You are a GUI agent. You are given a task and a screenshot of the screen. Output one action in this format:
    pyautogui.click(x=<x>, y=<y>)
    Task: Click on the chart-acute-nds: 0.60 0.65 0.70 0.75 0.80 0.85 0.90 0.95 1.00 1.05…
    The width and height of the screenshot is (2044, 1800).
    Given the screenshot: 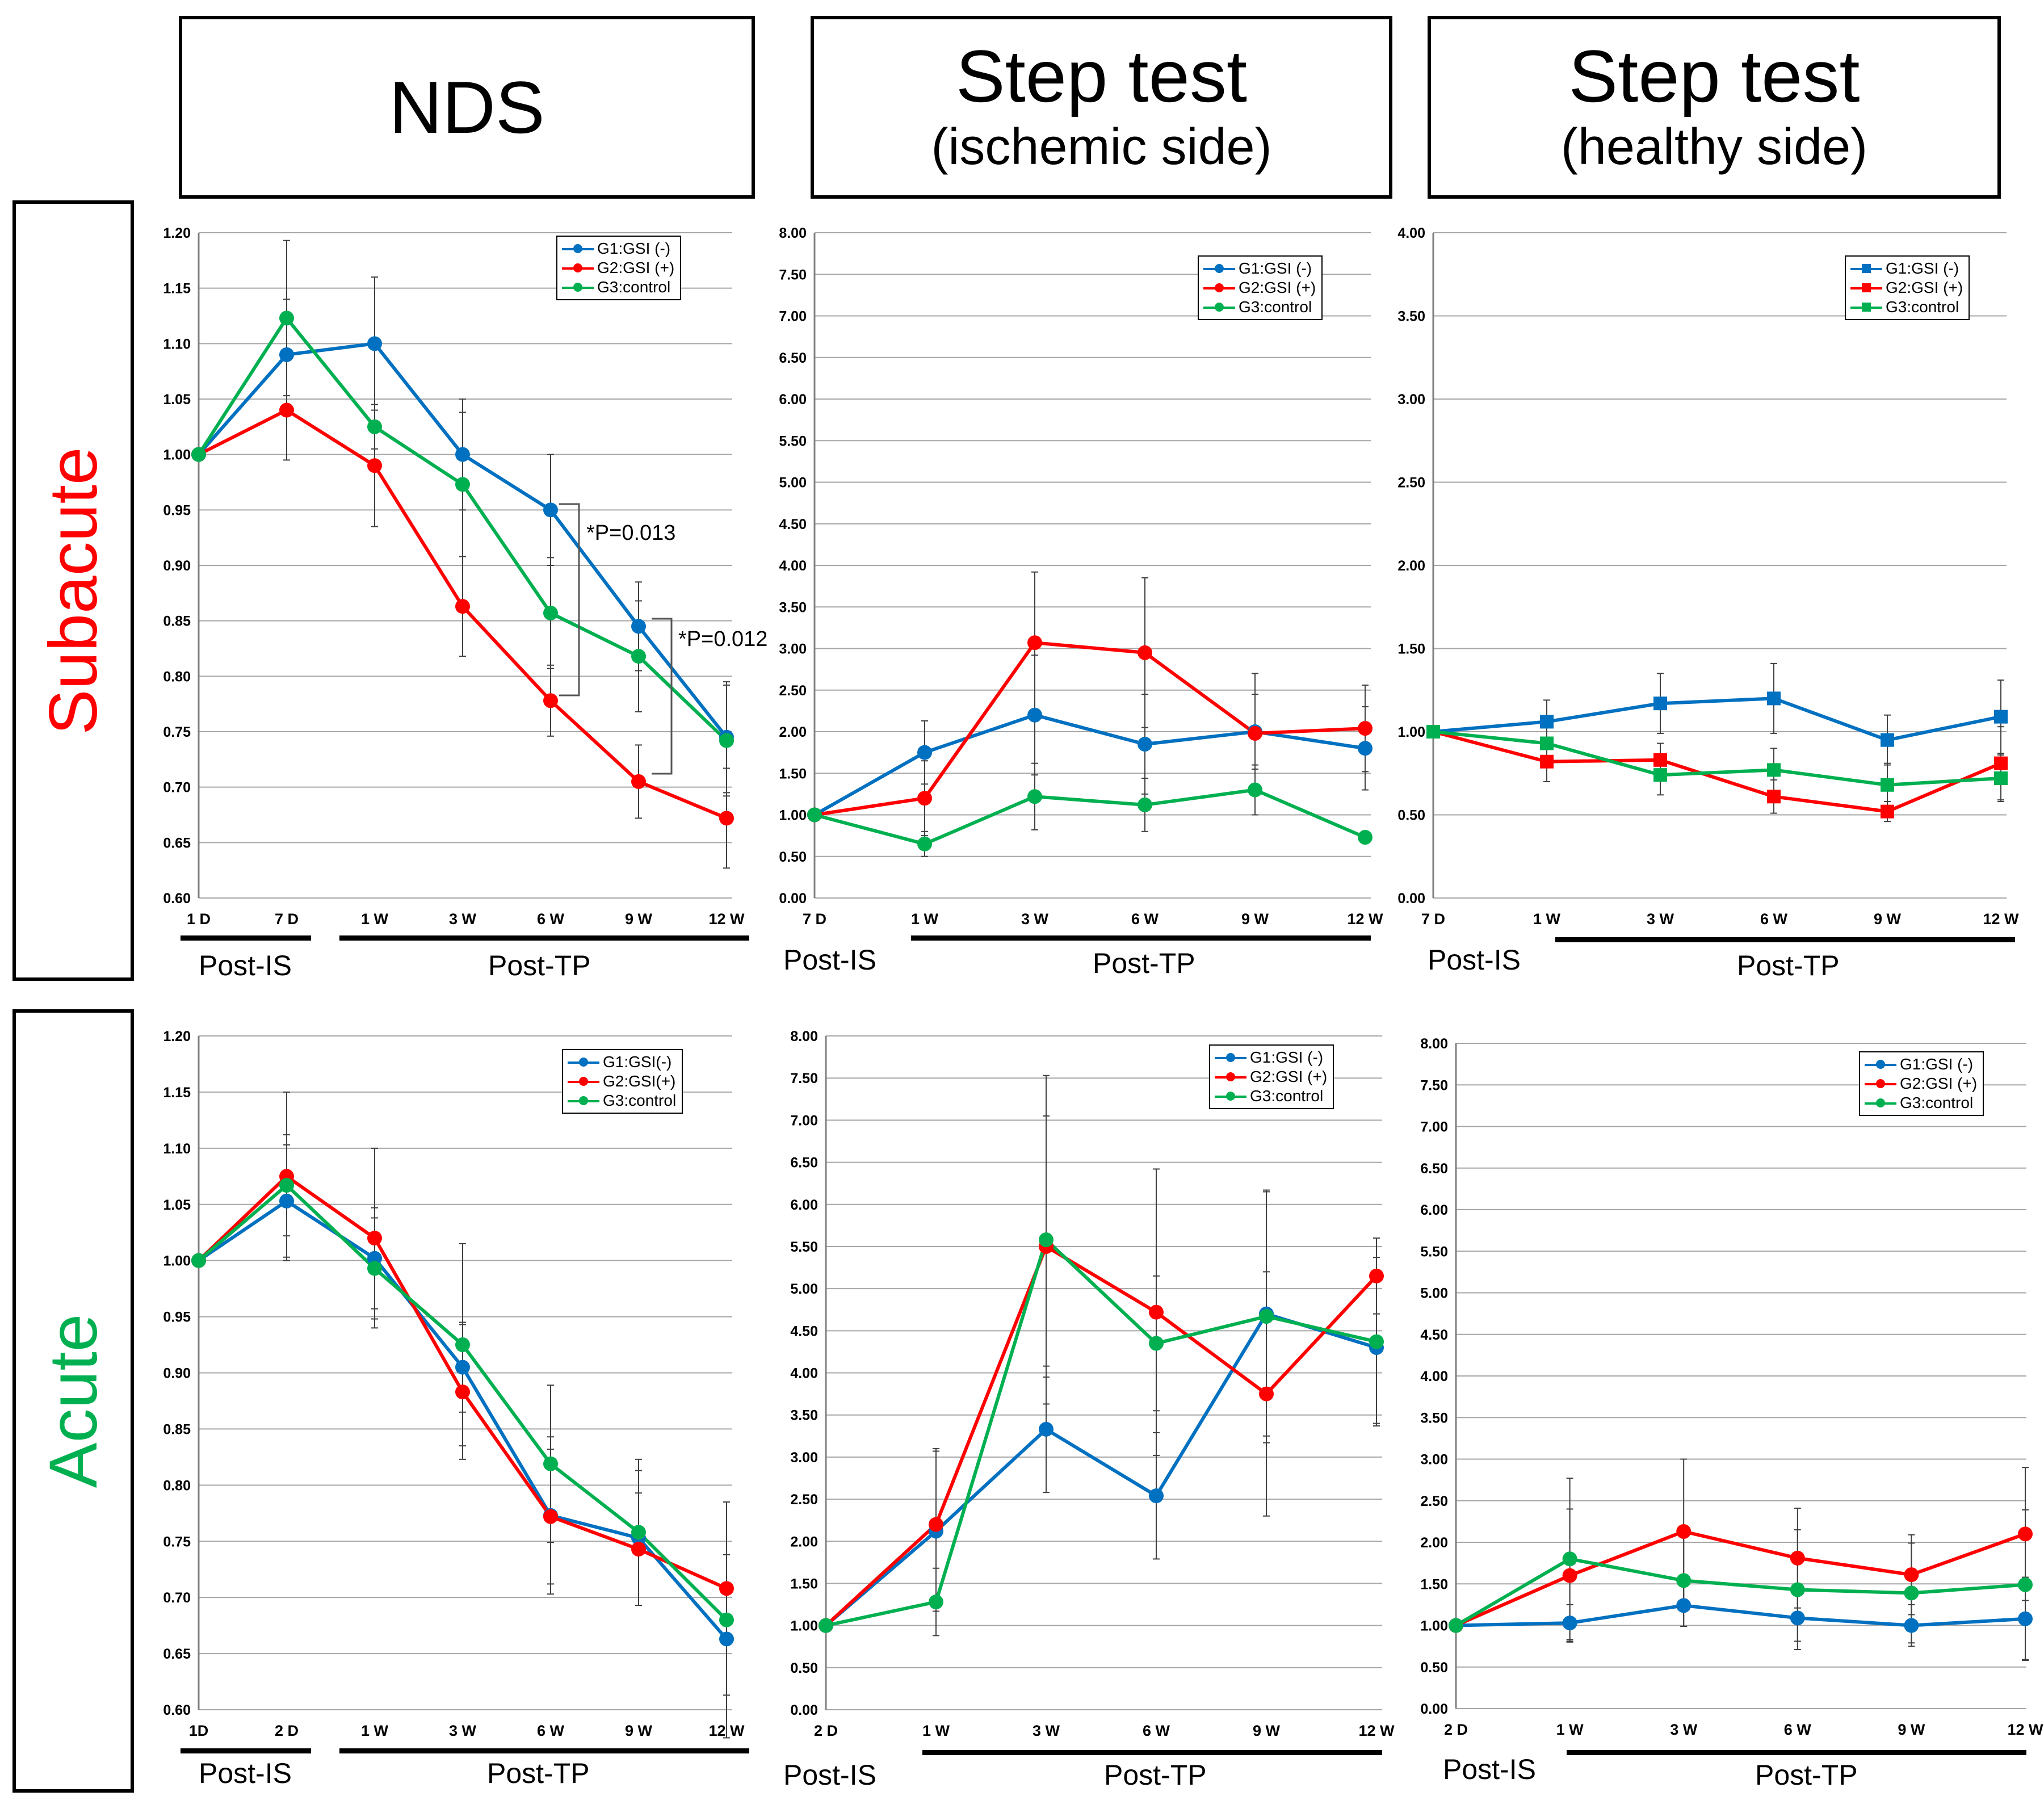 What is the action you would take?
    pyautogui.click(x=457, y=1402)
    